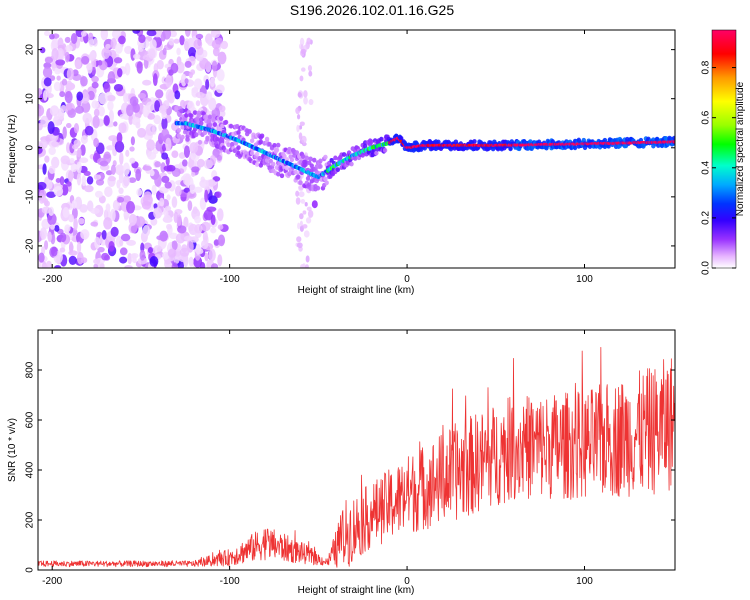  I want to click on snr-xlabel: Height of straight line (km), so click(356, 590).